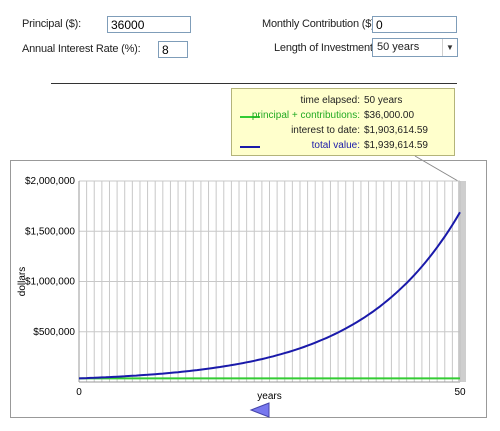  What do you see at coordinates (79, 392) in the screenshot?
I see `x-tick-label: 0` at bounding box center [79, 392].